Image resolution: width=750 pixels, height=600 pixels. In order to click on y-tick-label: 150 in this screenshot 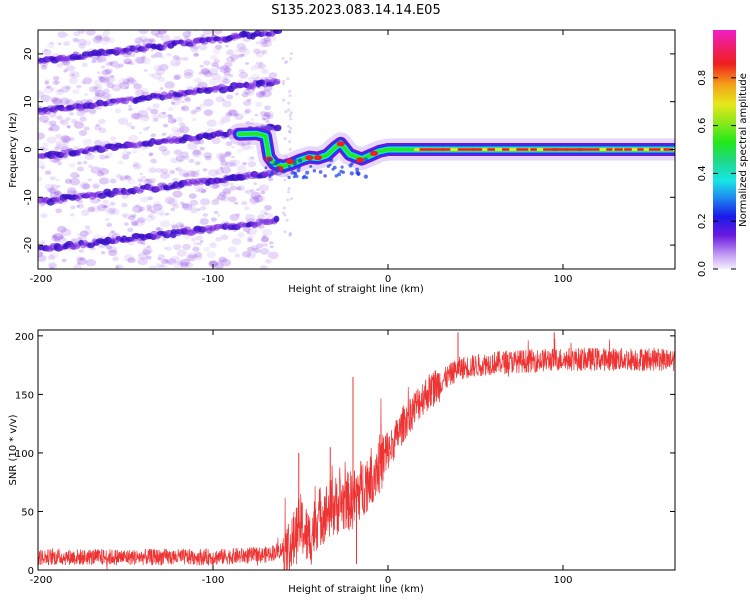, I will do `click(24, 395)`.